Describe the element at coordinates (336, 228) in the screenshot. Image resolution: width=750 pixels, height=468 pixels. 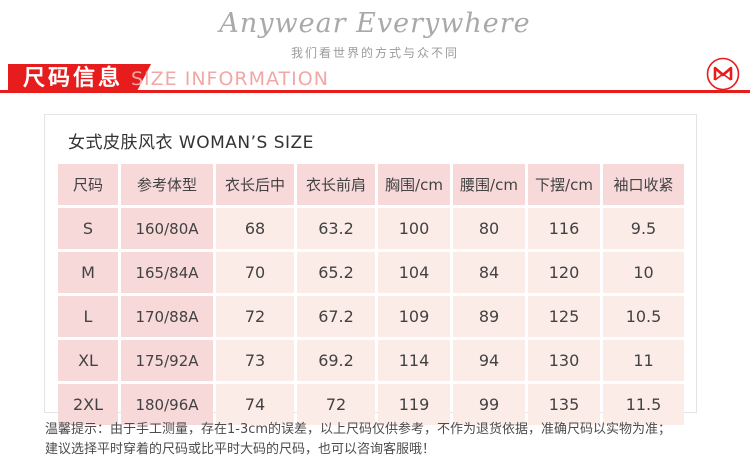
I see `cell-front-length: 63.2` at that location.